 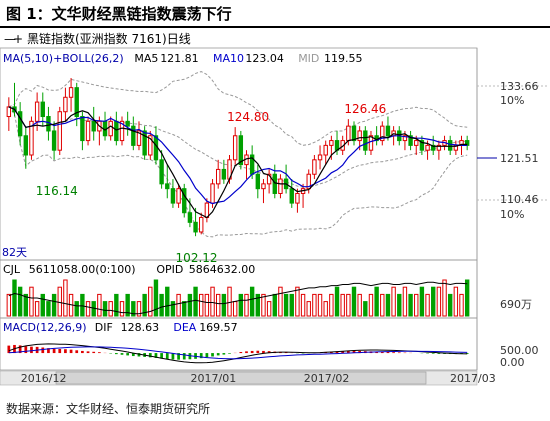 What do you see at coordinates (519, 199) in the screenshot?
I see `price-axis-label-low: 110.46` at bounding box center [519, 199].